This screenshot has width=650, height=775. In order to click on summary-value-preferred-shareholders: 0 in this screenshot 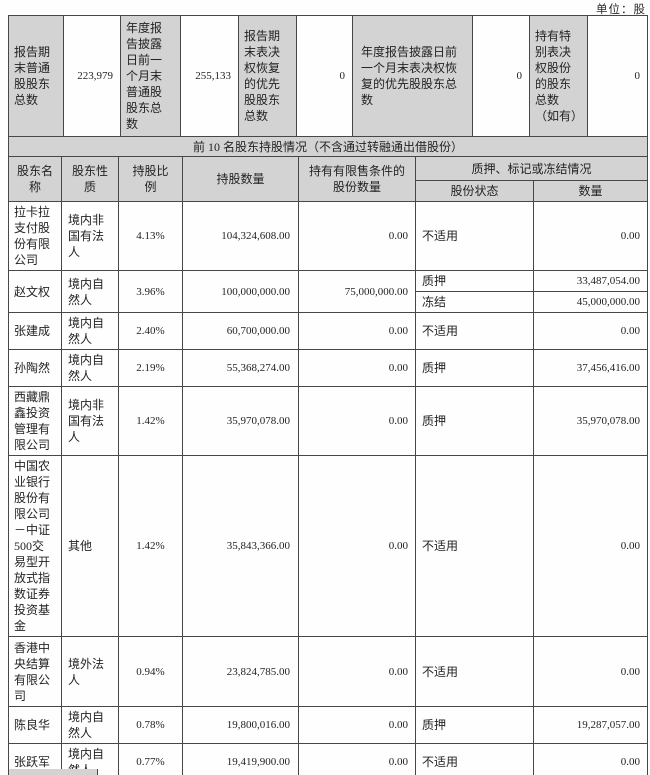, I will do `click(324, 76)`.